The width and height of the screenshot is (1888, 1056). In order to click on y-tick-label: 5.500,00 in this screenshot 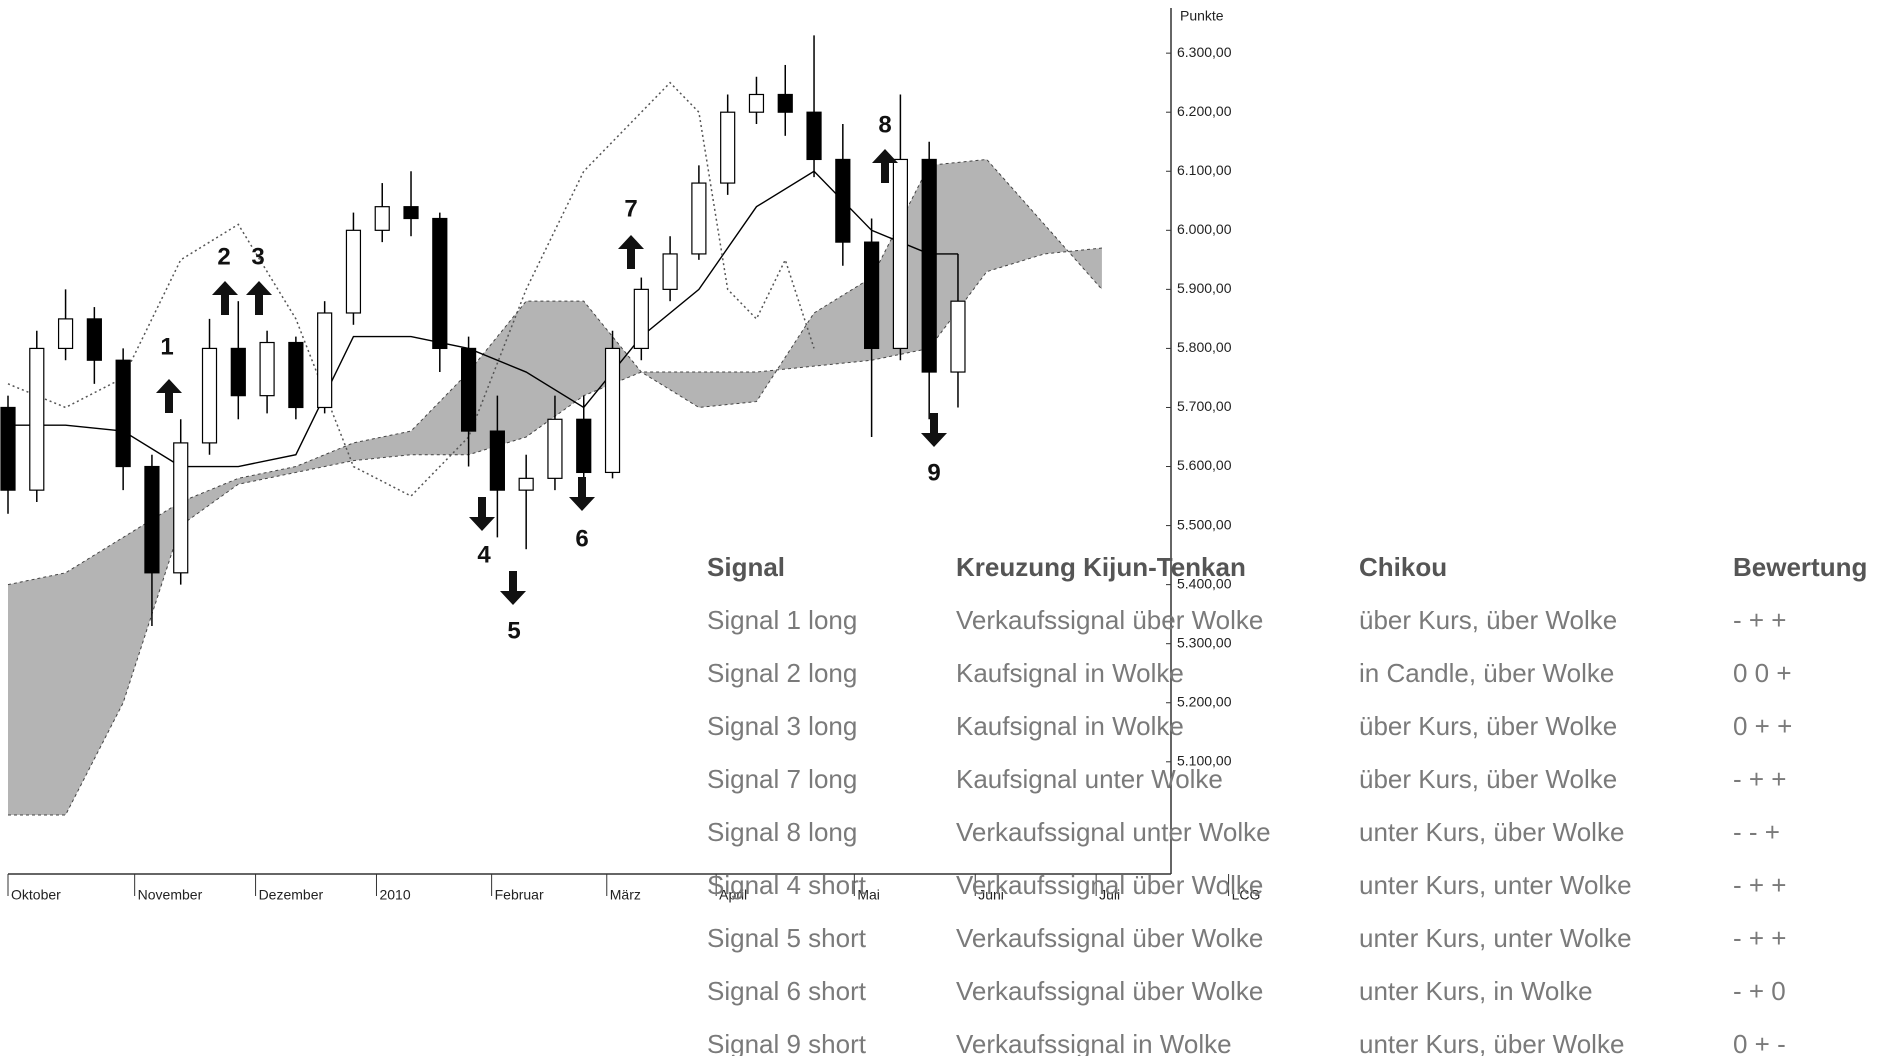, I will do `click(1204, 524)`.